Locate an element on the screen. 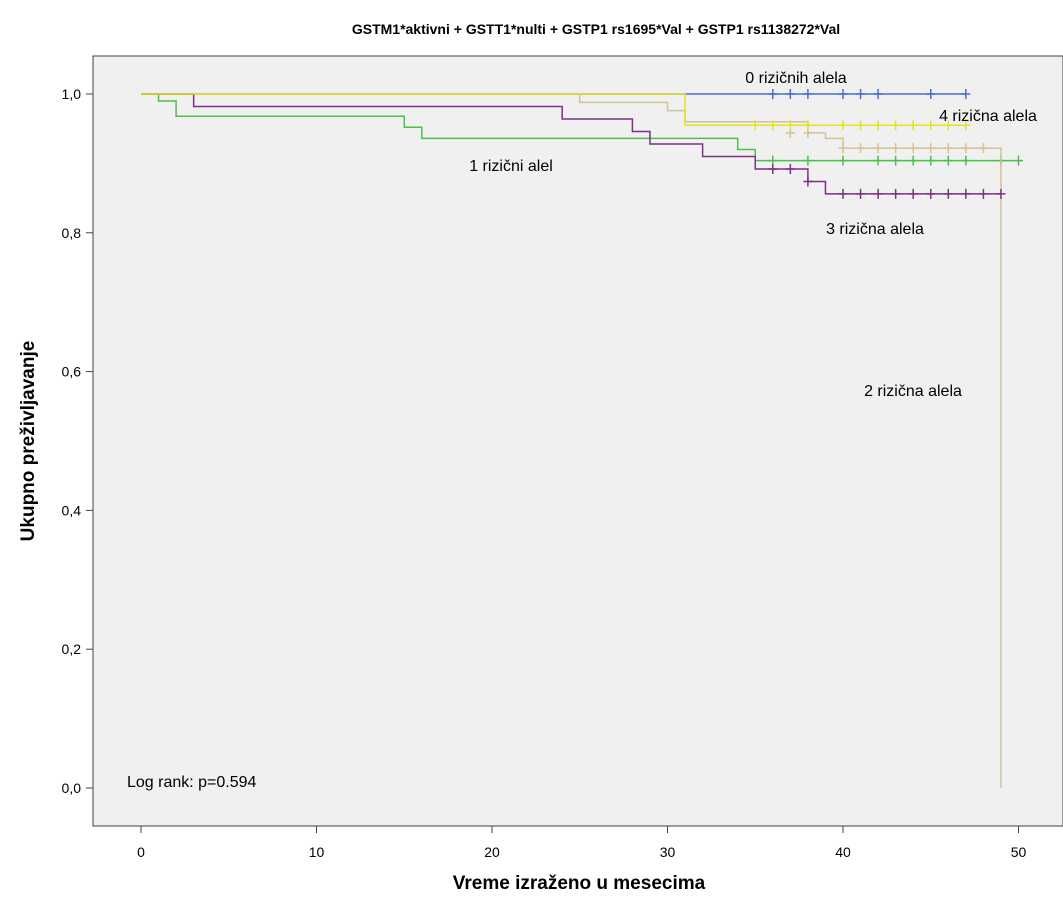  x-axis-title: Vreme izraženo u mesecima is located at coordinates (579, 883).